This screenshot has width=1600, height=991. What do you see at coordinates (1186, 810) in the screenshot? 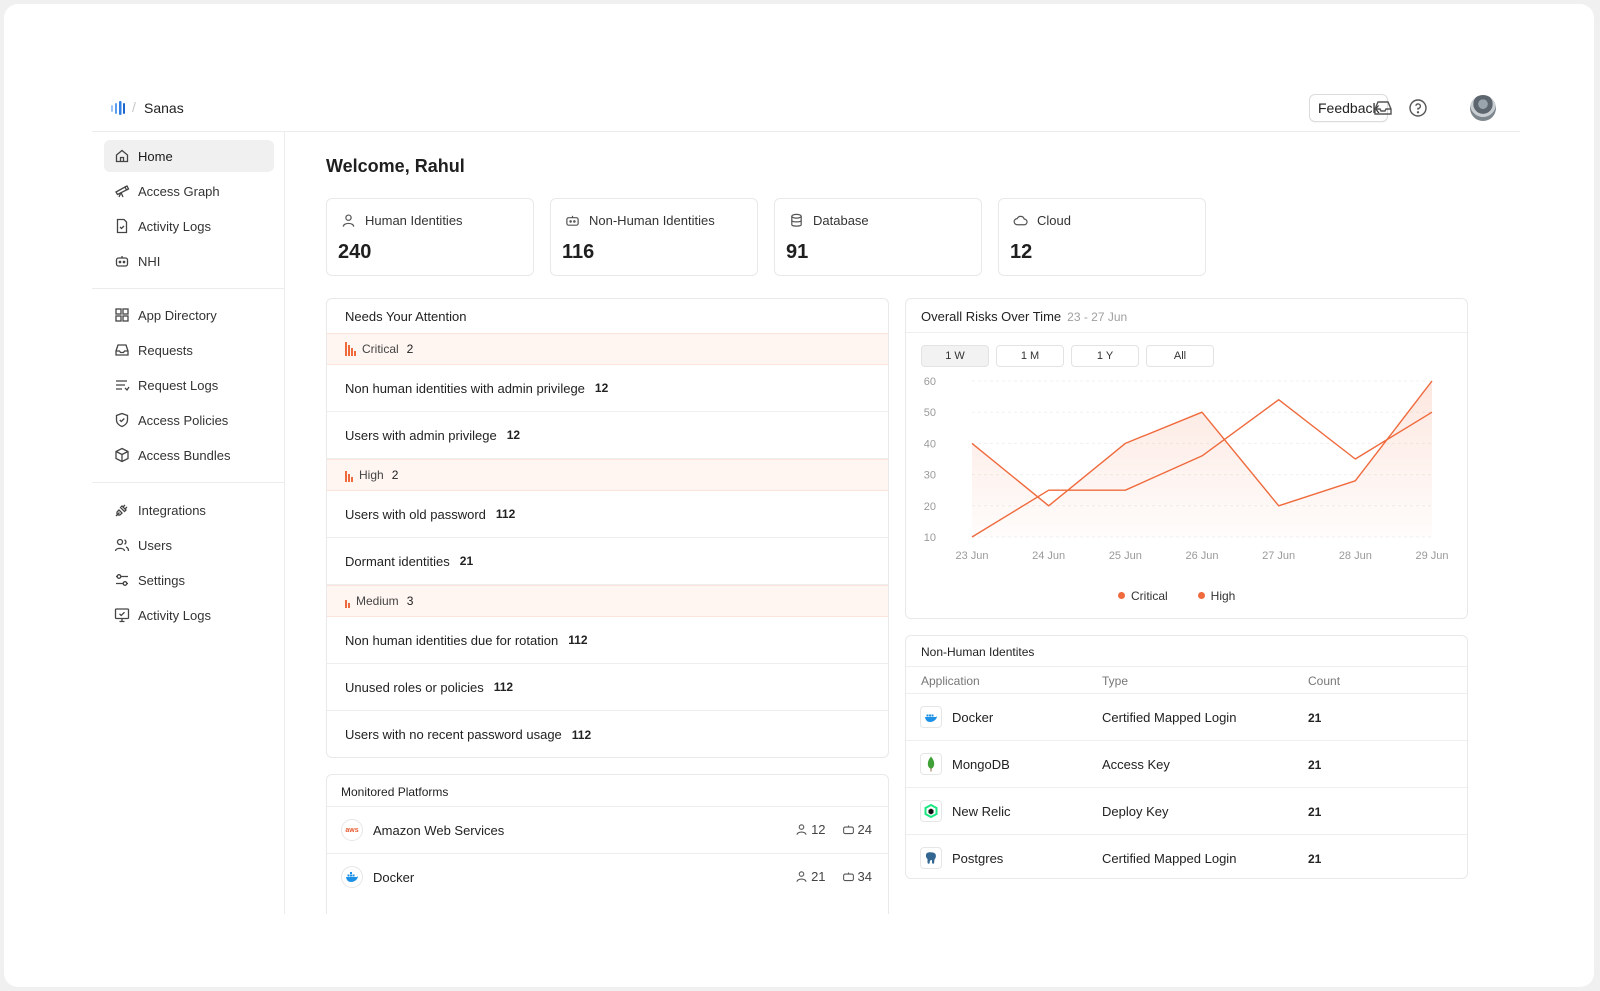
I see `table-row: New Relic Deploy Key 21` at bounding box center [1186, 810].